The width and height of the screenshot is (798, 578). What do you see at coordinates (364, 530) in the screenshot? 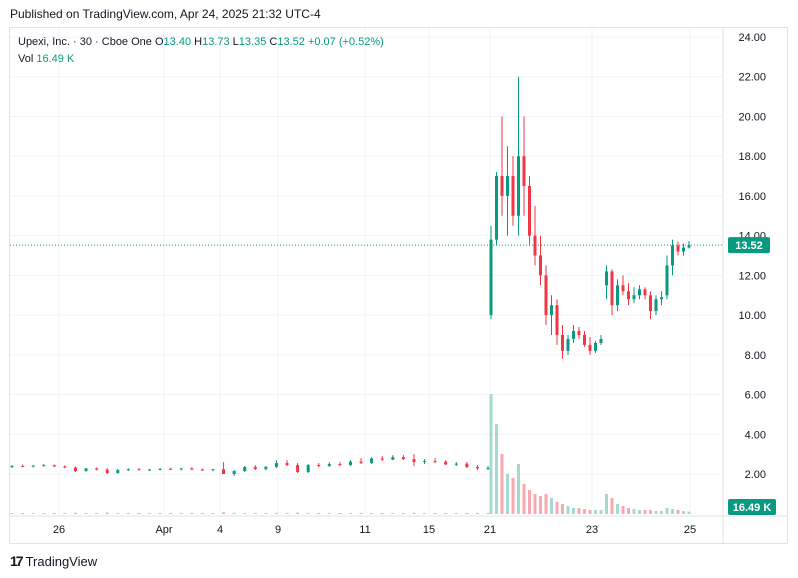
I see `x-tick-label: 11` at bounding box center [364, 530].